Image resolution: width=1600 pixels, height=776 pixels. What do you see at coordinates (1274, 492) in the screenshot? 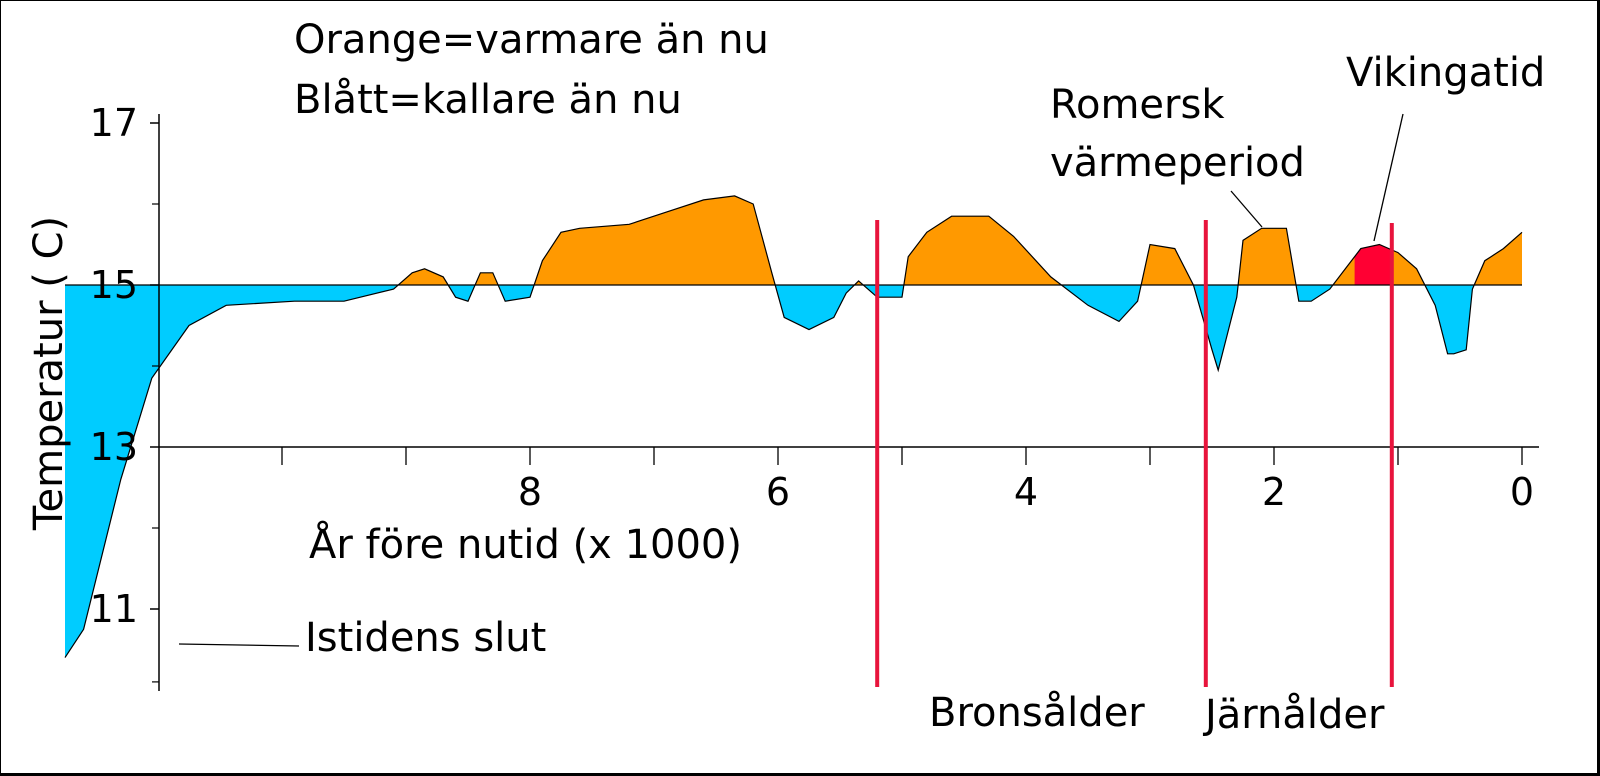
I see `x-tick-label: 2` at bounding box center [1274, 492].